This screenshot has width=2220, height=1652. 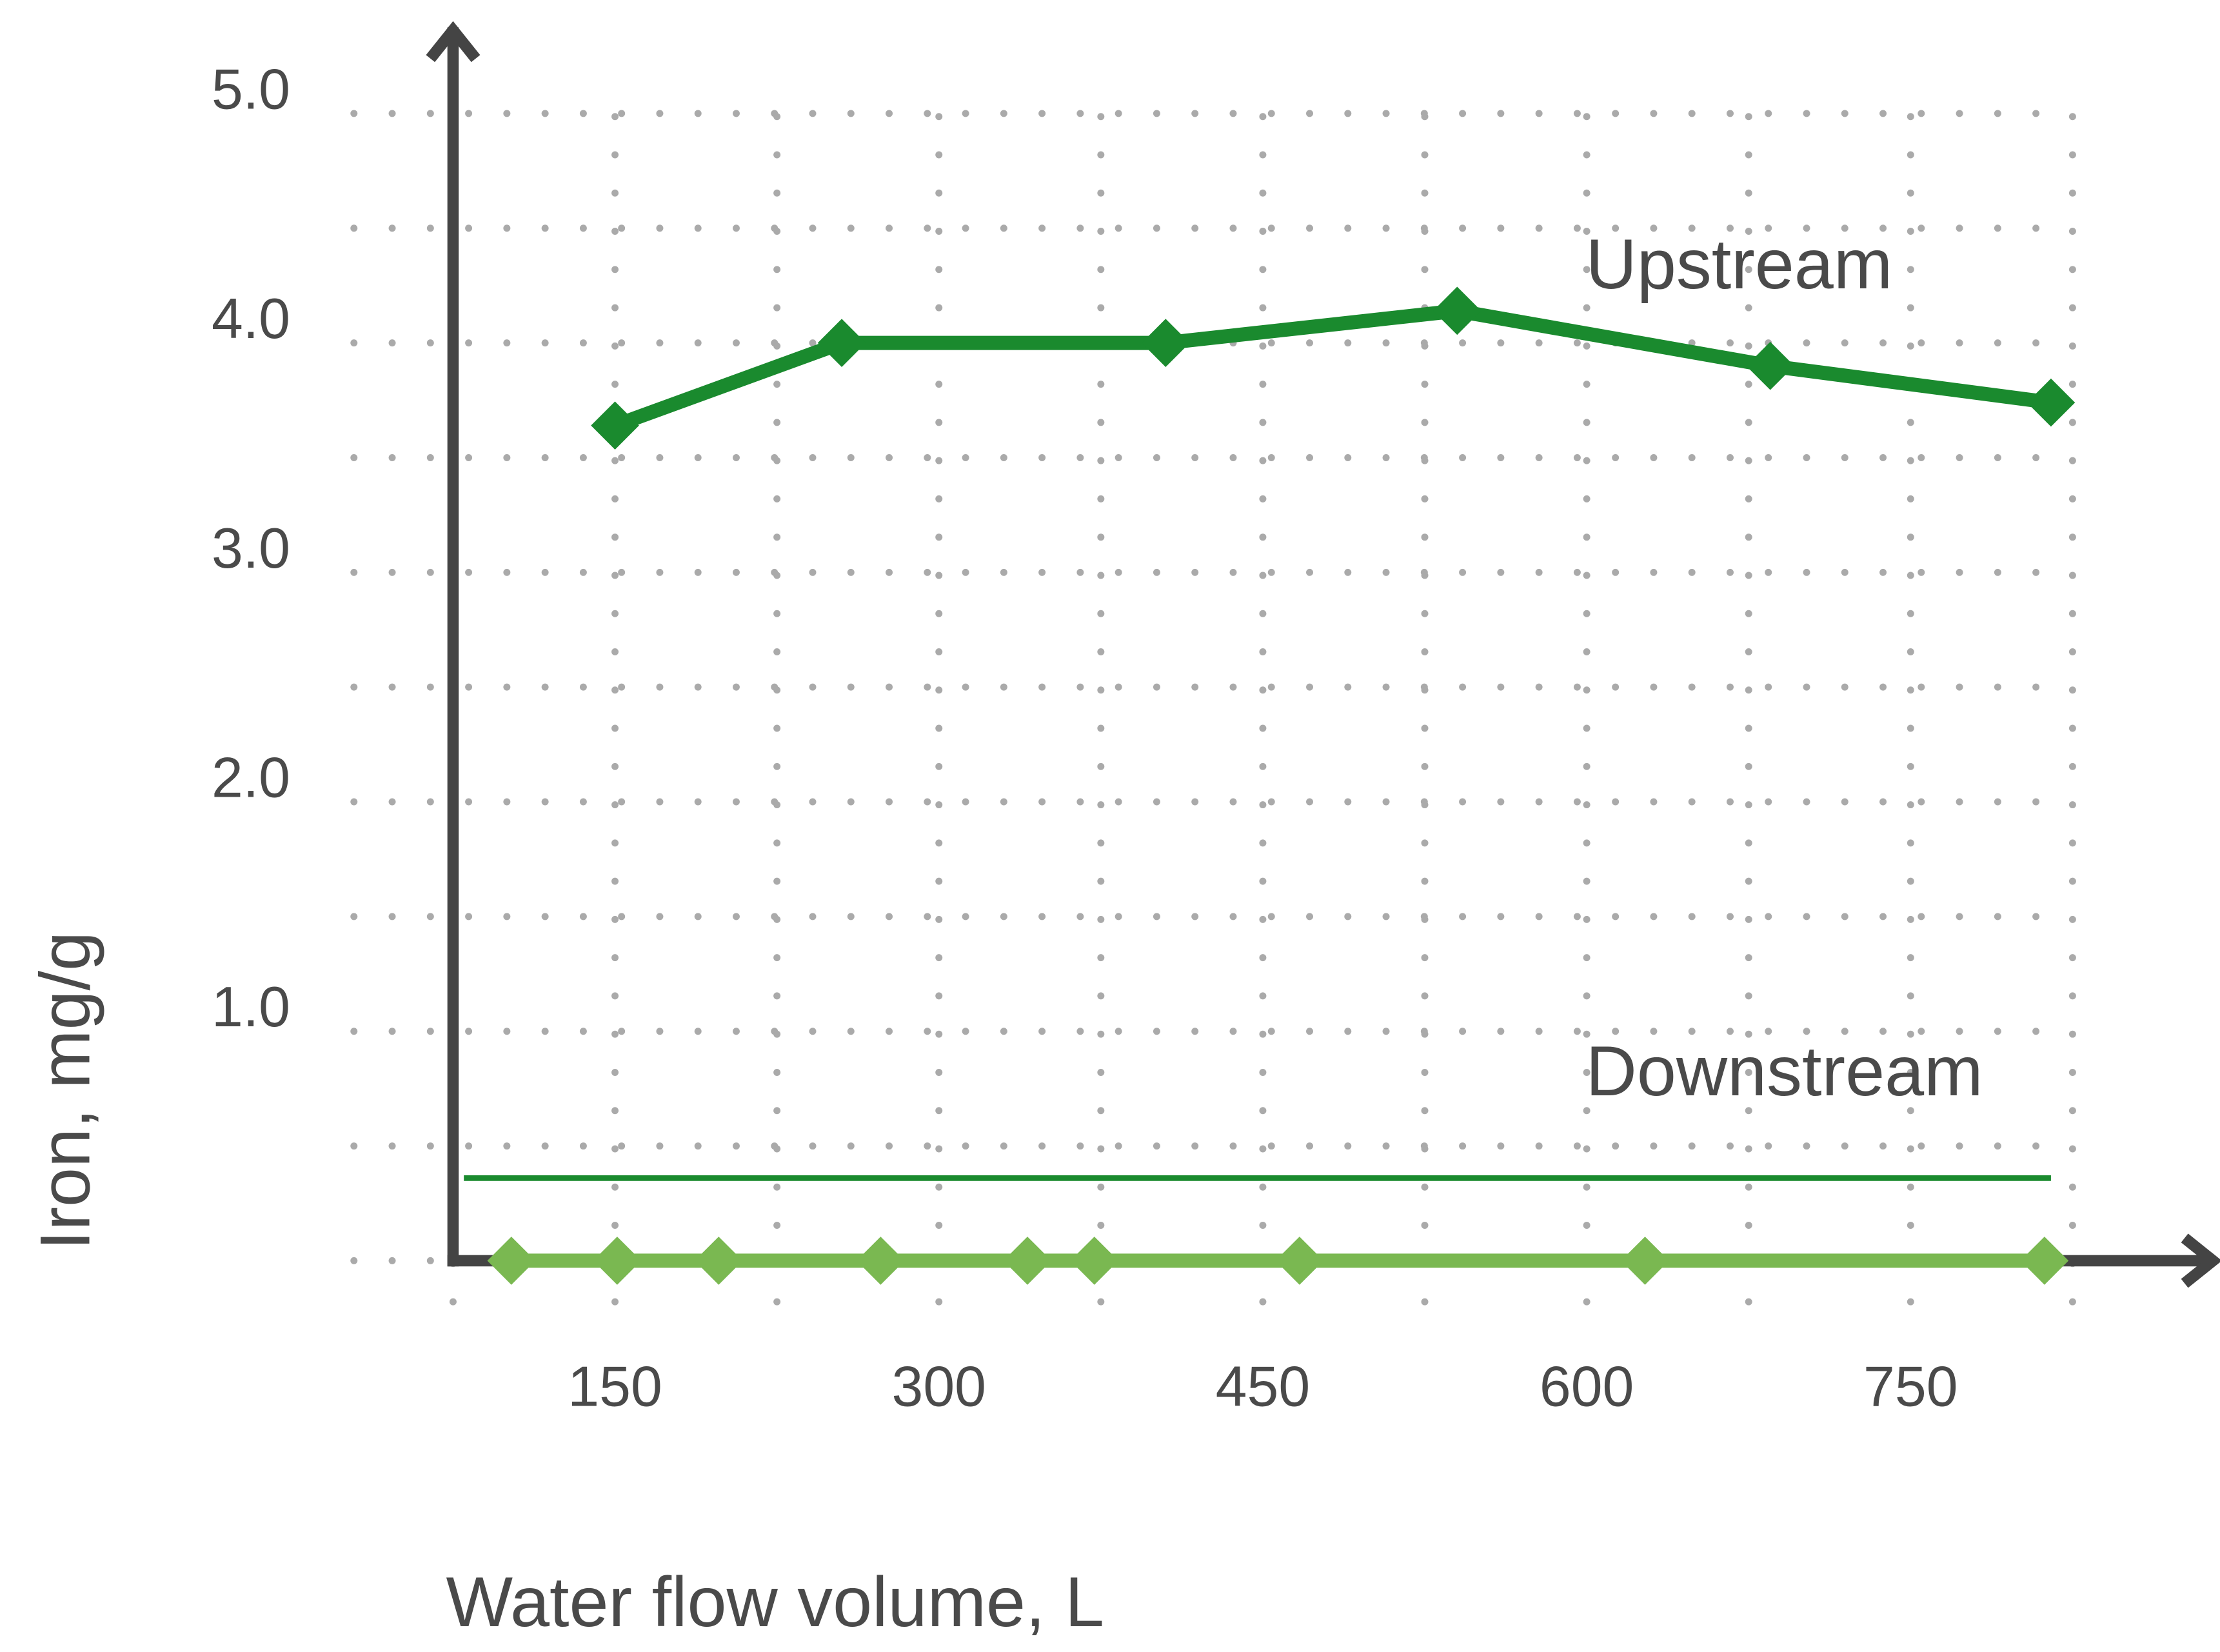 I want to click on y-tick-label: 5.0, so click(x=251, y=89).